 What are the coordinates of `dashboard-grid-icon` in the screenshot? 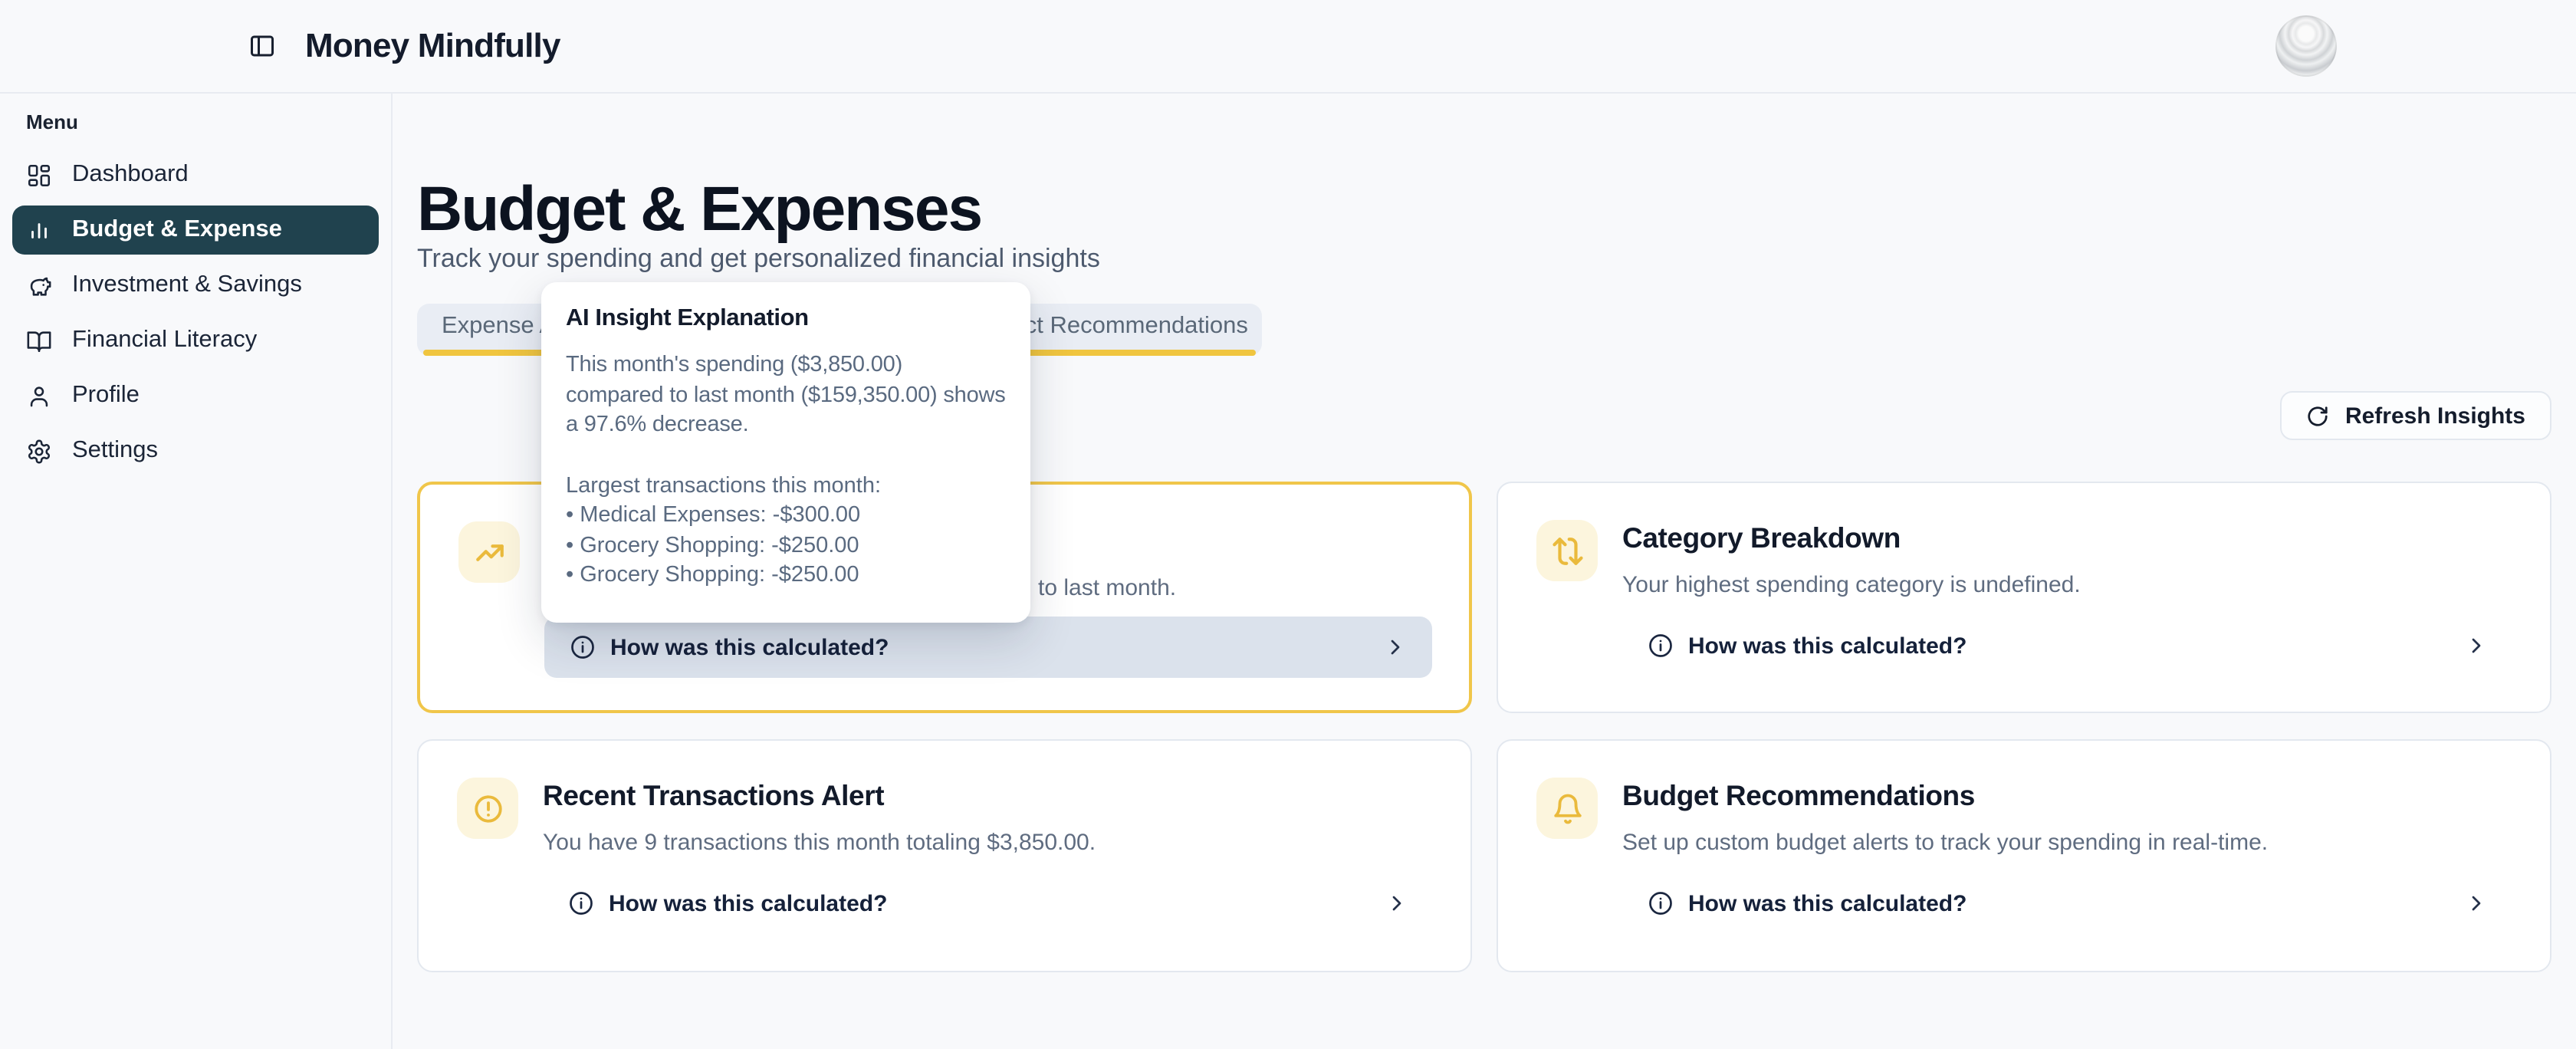 It's located at (39, 175).